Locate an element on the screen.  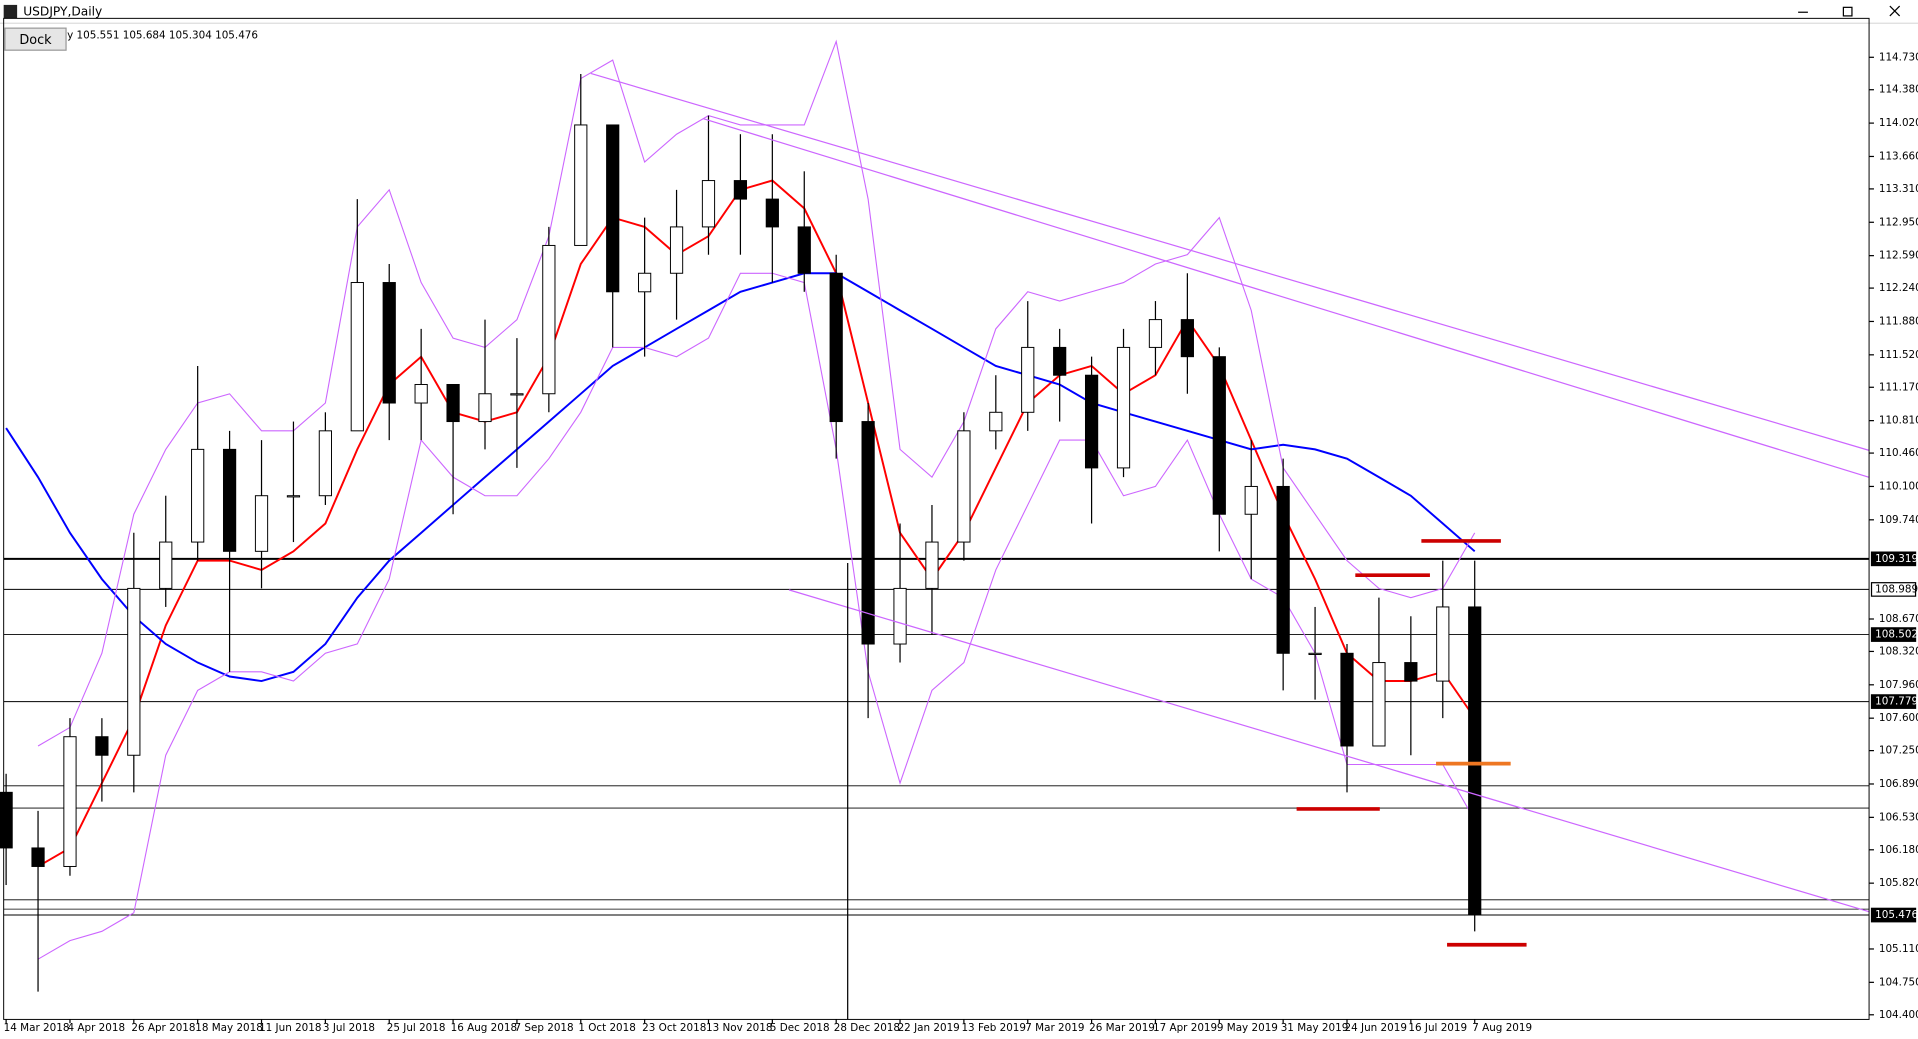
restore is located at coordinates (1847, 11).